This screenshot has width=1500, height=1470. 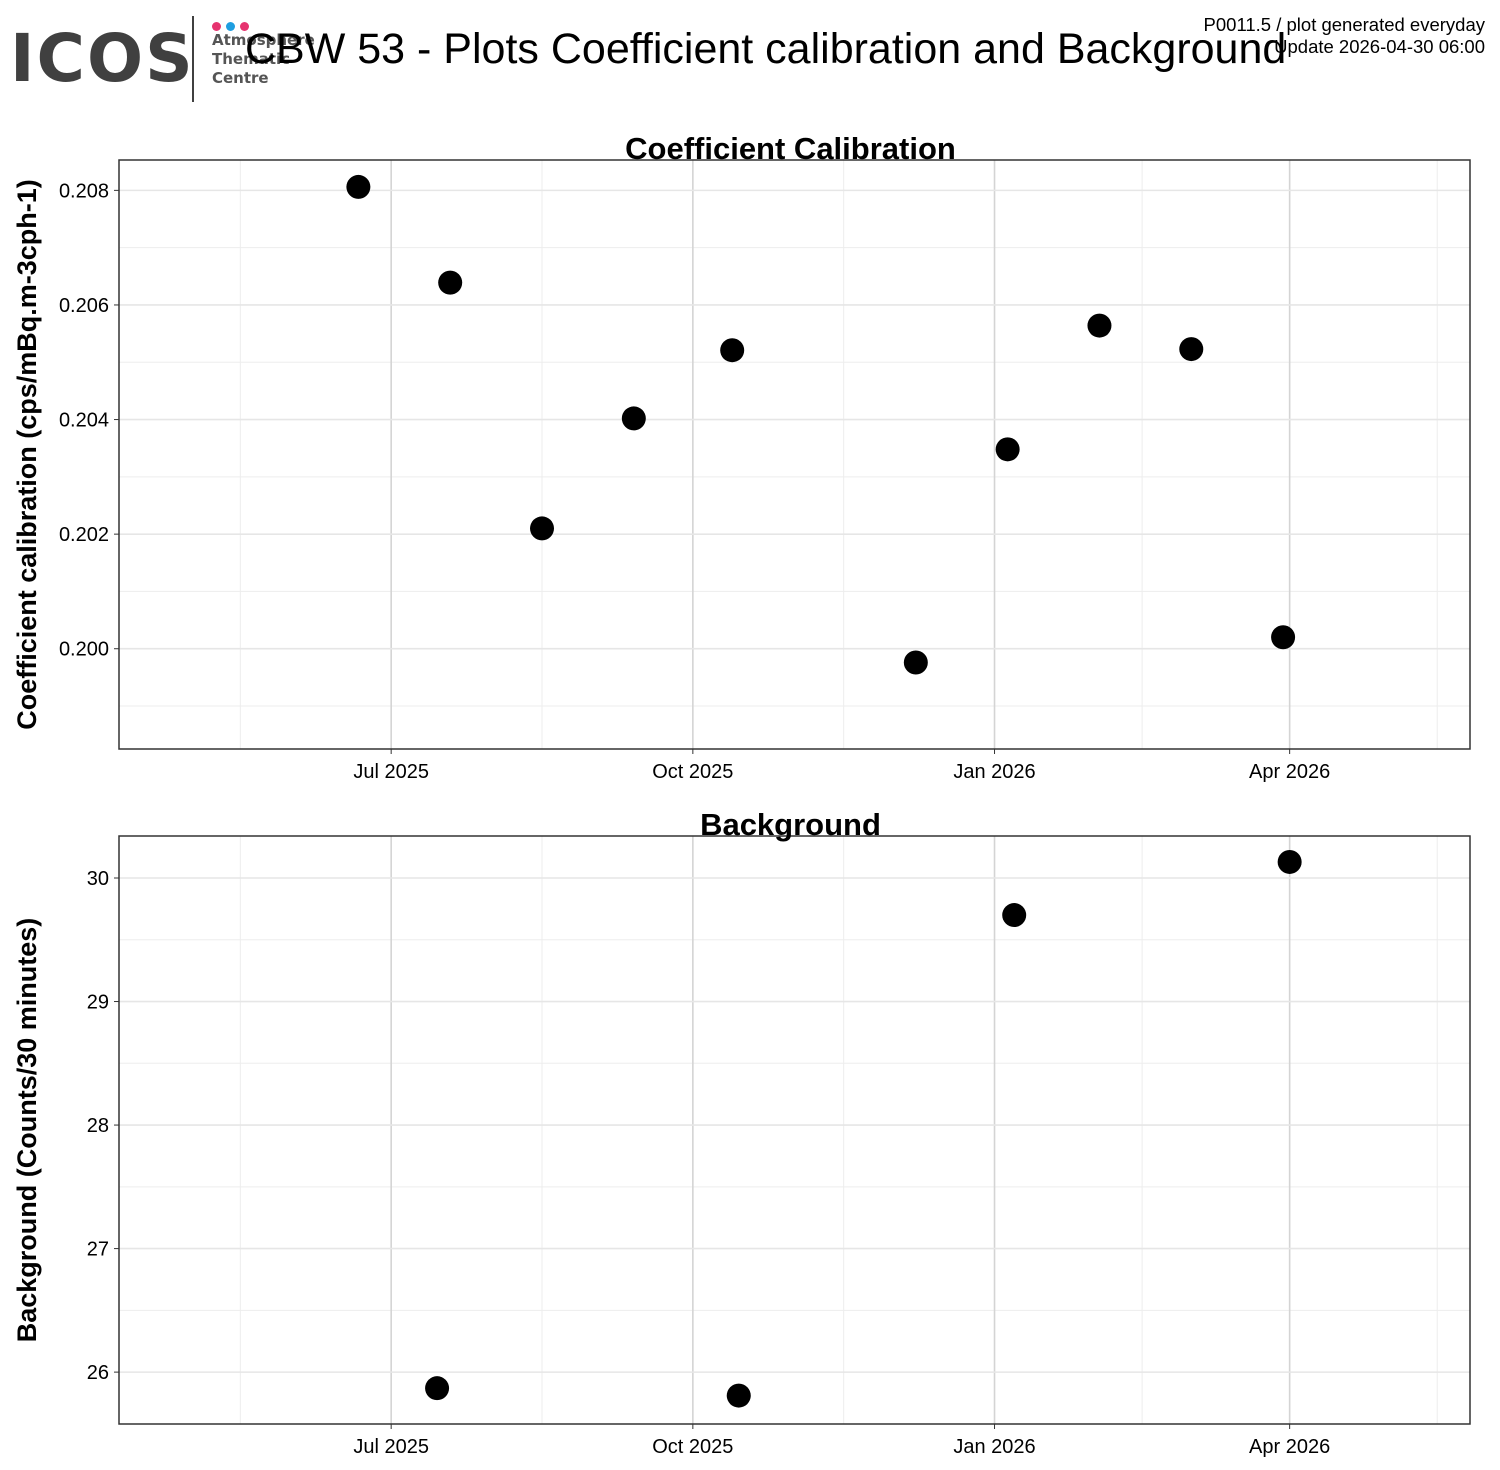 What do you see at coordinates (1379, 46) in the screenshot?
I see `meta-update-time: Update 2026-04-30 06:00` at bounding box center [1379, 46].